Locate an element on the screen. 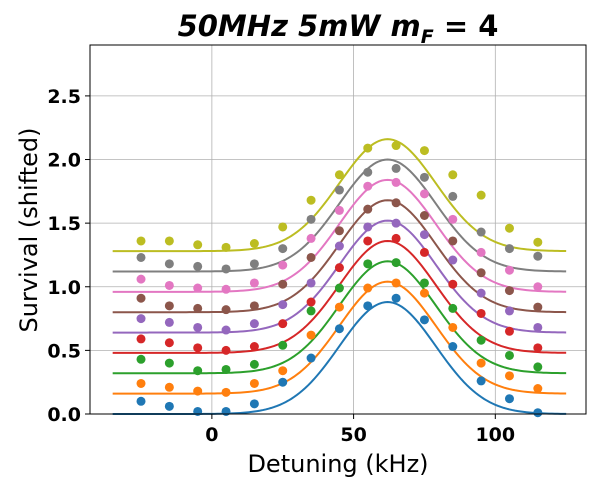 Image resolution: width=599 pixels, height=488 pixels. y-tick-label: 2.5 is located at coordinates (64, 97).